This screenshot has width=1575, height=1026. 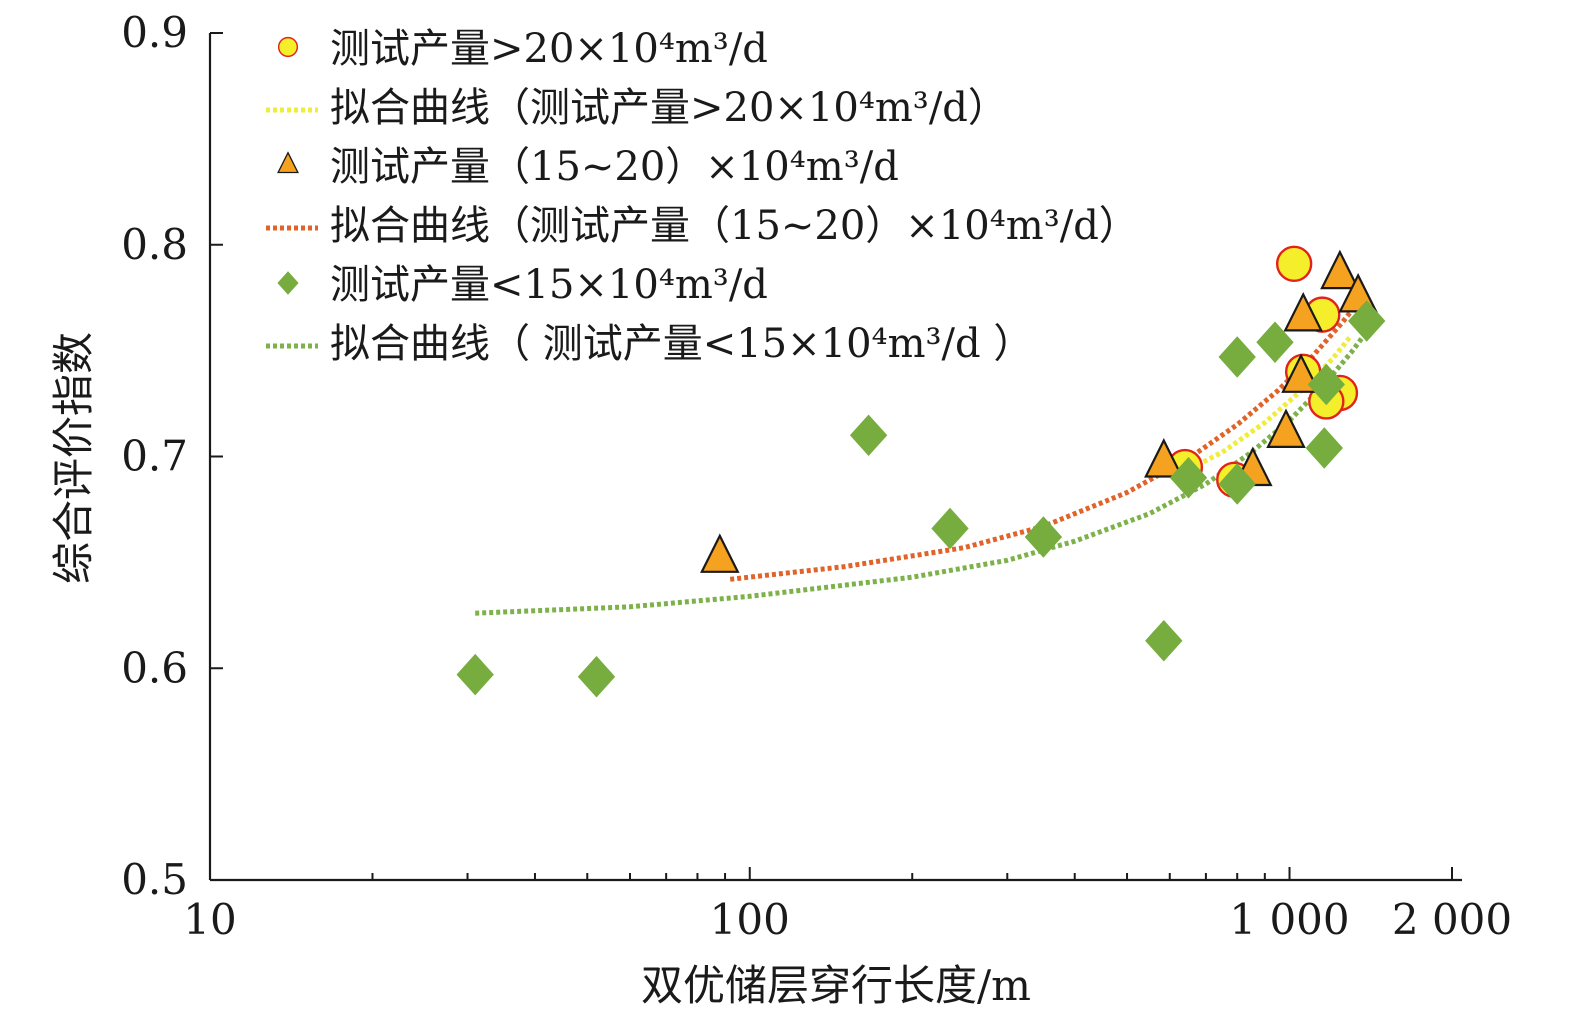 What do you see at coordinates (154, 667) in the screenshot?
I see `y-tick-label: 0.6` at bounding box center [154, 667].